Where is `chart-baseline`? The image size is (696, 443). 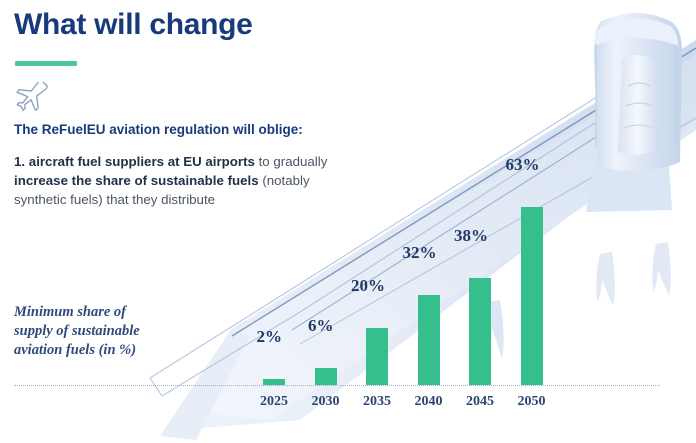 chart-baseline is located at coordinates (337, 385).